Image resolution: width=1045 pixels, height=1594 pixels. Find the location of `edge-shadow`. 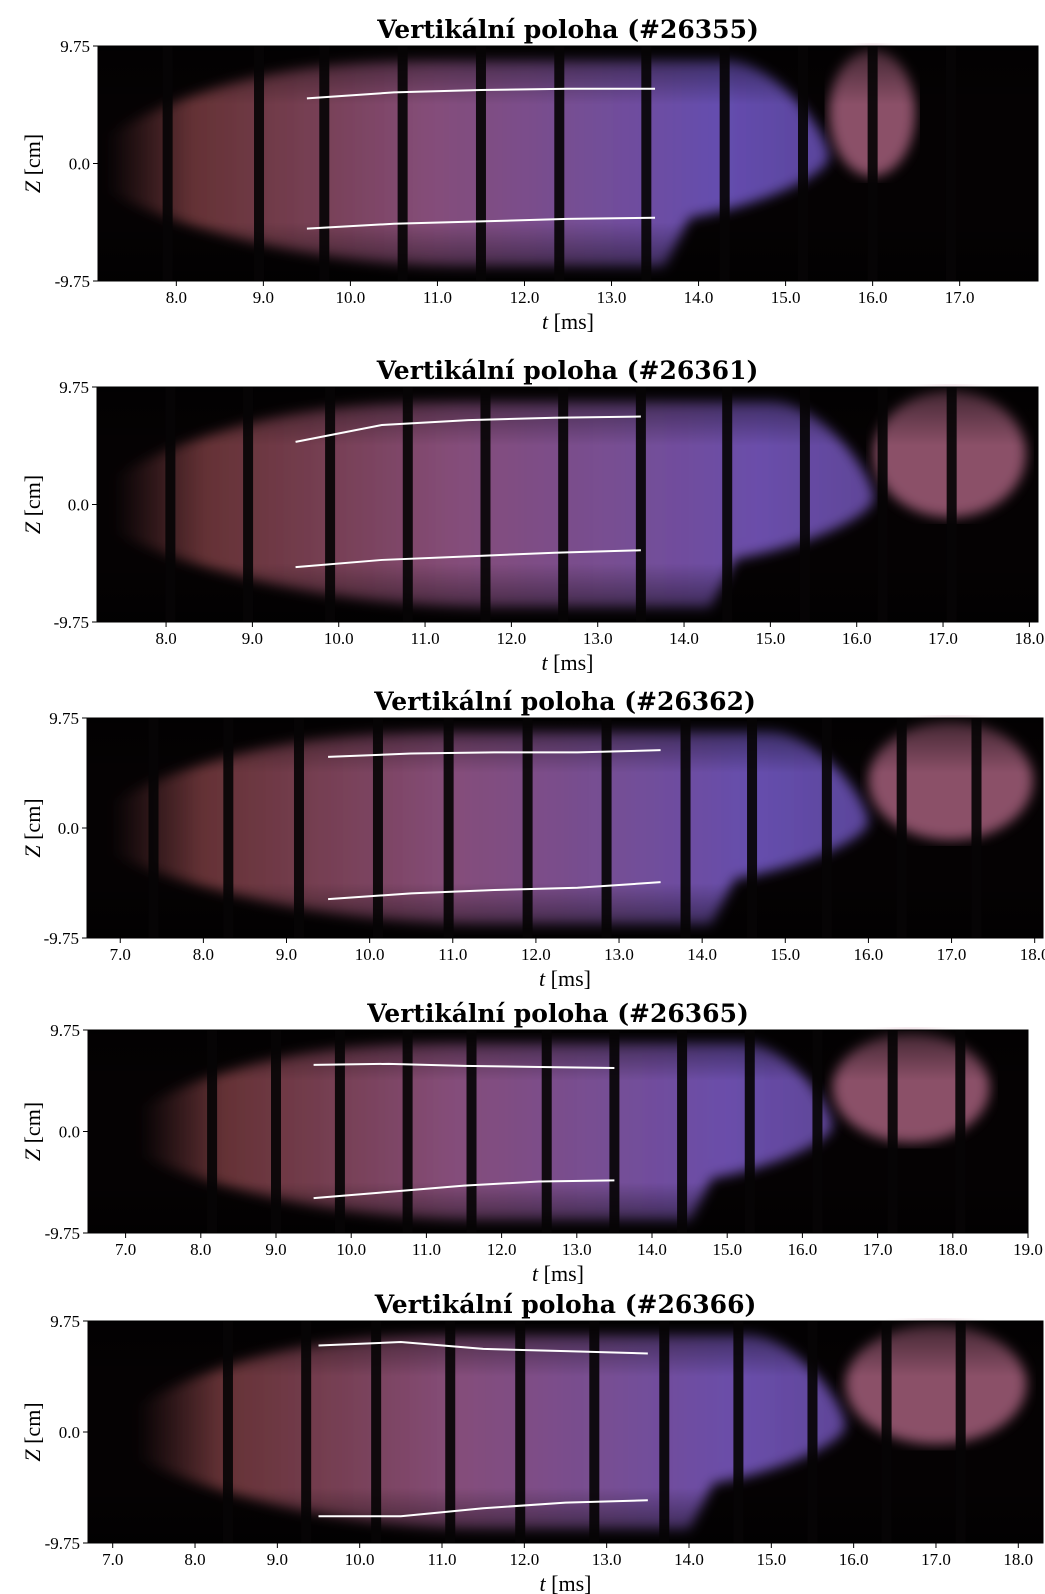

edge-shadow is located at coordinates (558, 1131).